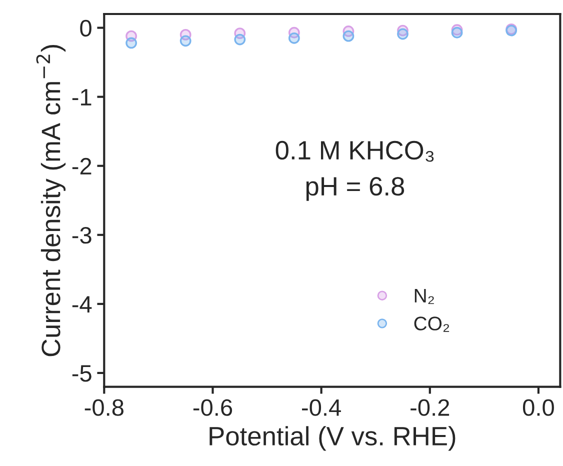 The image size is (563, 466). What do you see at coordinates (82, 166) in the screenshot?
I see `y-tick-label: -2` at bounding box center [82, 166].